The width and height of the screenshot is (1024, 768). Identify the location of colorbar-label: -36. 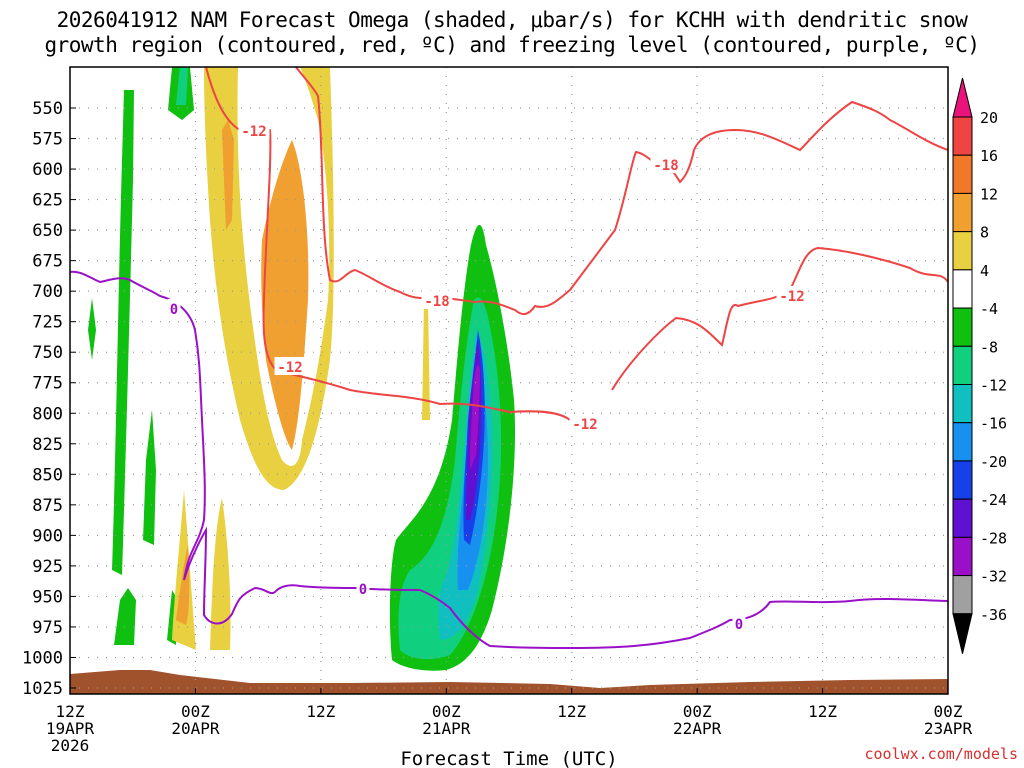
(993, 615).